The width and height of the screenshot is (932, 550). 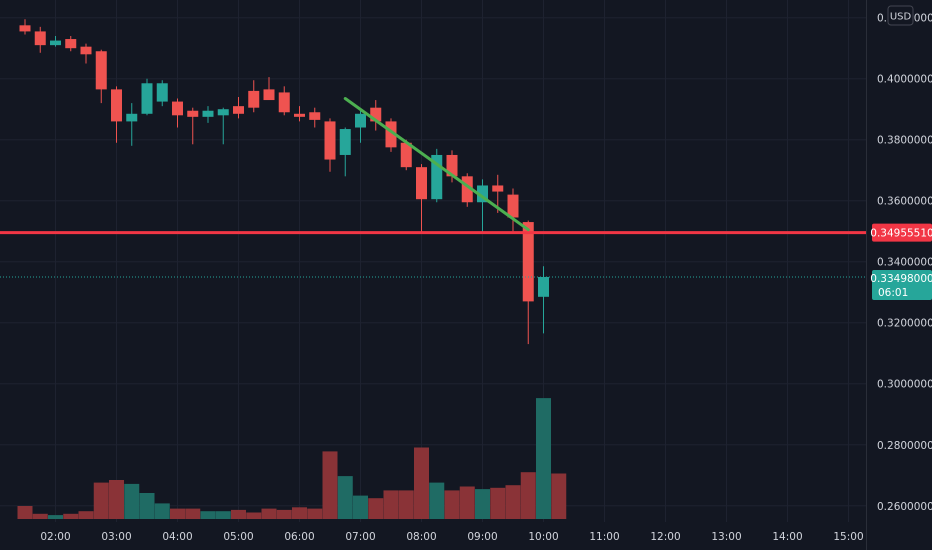 I want to click on trend-line, so click(x=436, y=164).